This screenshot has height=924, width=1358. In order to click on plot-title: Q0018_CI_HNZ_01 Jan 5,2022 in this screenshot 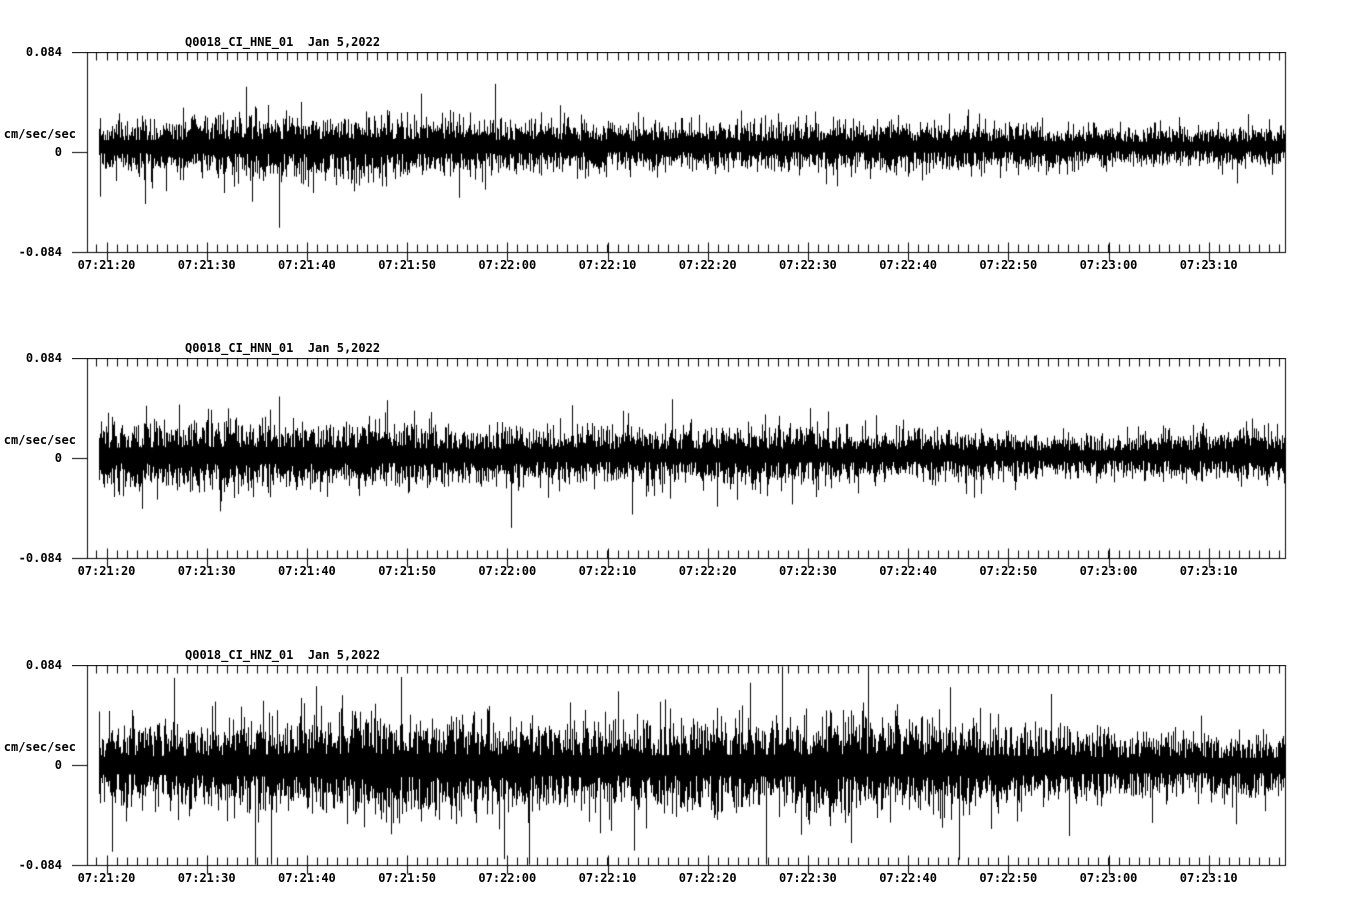, I will do `click(283, 655)`.